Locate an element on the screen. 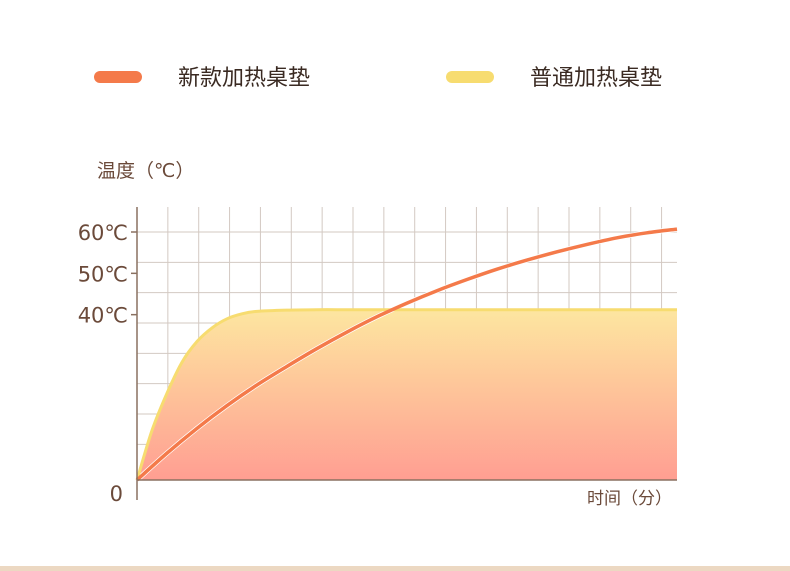 The width and height of the screenshot is (790, 571). y-axis-title: 温度（℃） is located at coordinates (145, 171).